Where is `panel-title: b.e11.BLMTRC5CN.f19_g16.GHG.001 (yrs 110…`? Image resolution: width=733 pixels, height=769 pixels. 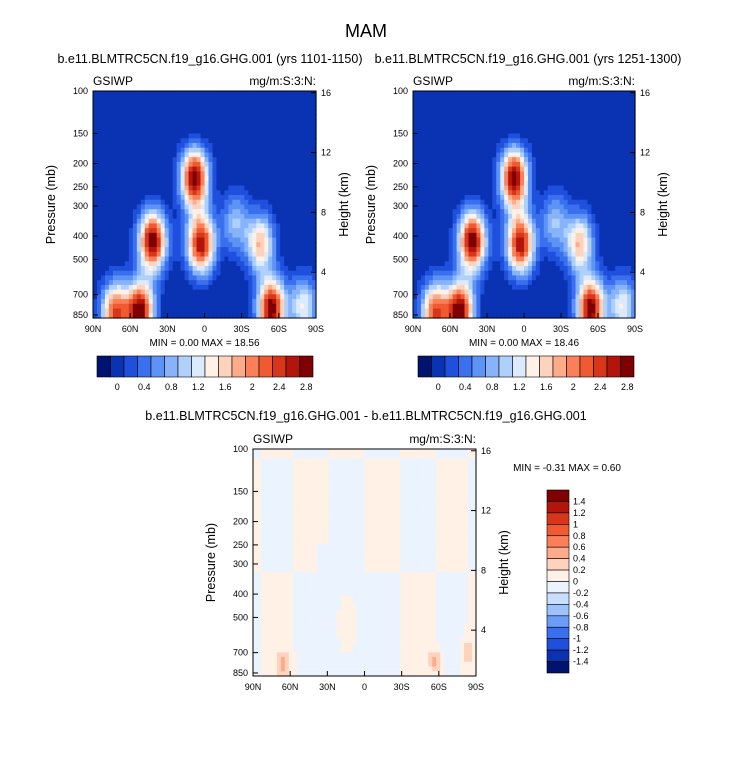
panel-title: b.e11.BLMTRC5CN.f19_g16.GHG.001 (yrs 110… is located at coordinates (209, 59).